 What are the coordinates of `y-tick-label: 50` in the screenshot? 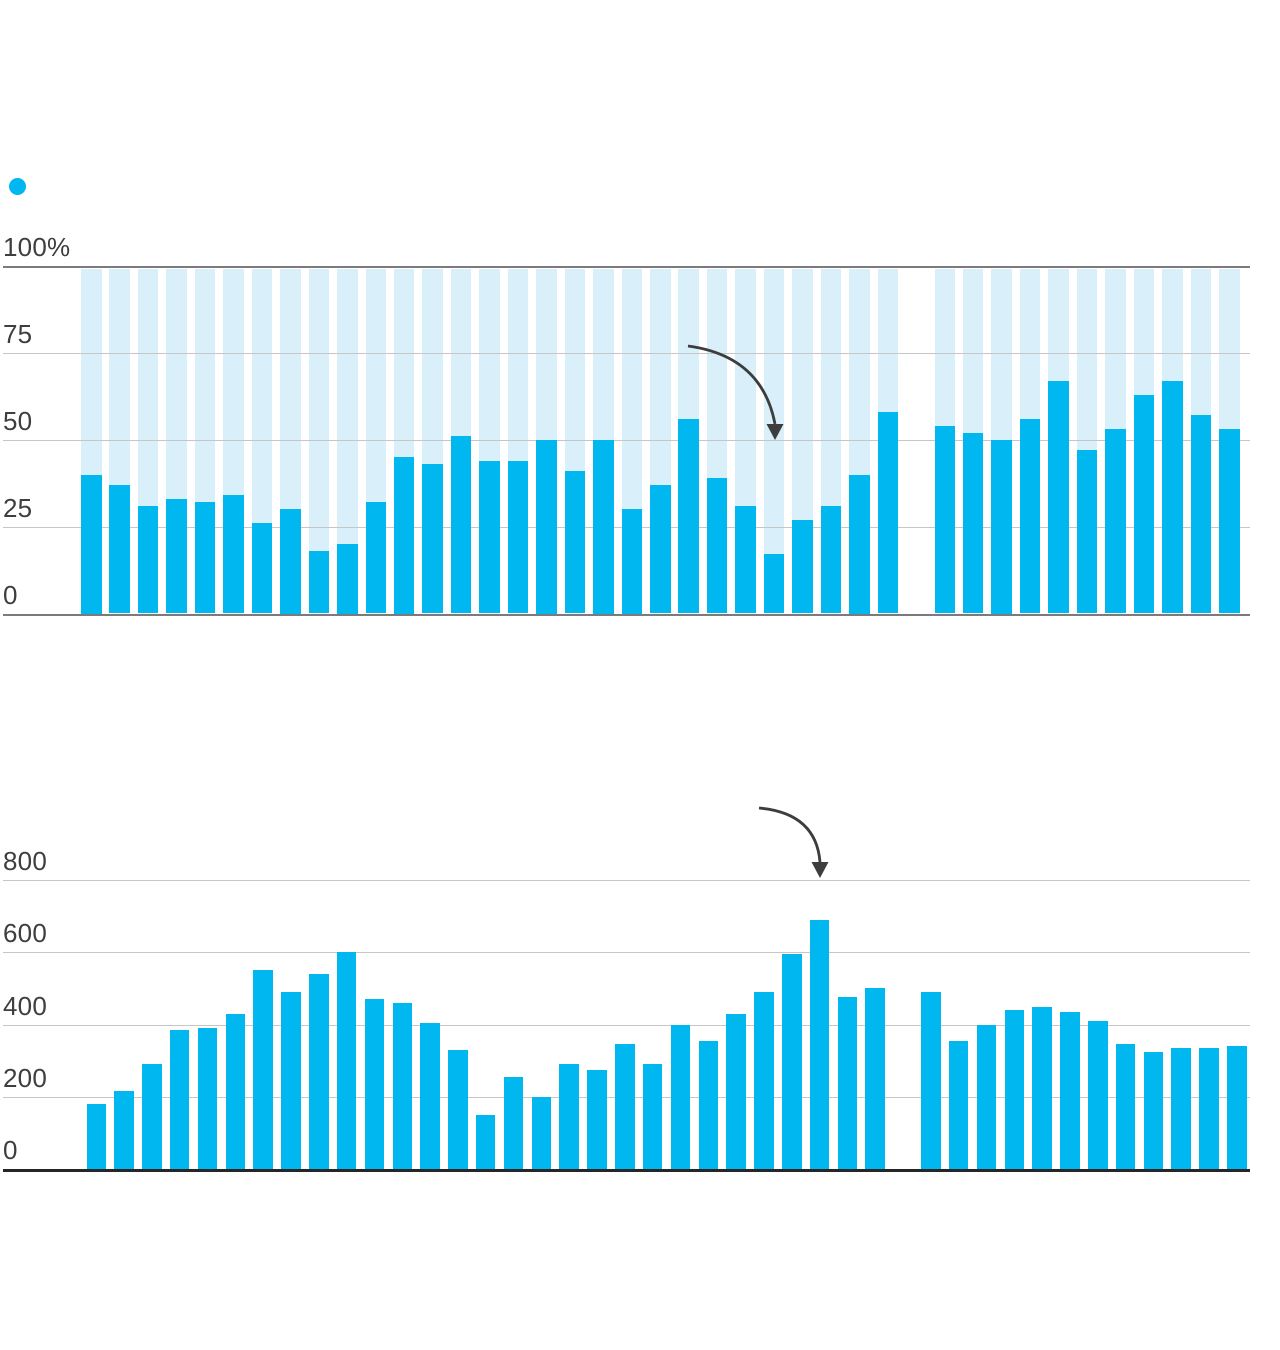 It's located at (18, 420).